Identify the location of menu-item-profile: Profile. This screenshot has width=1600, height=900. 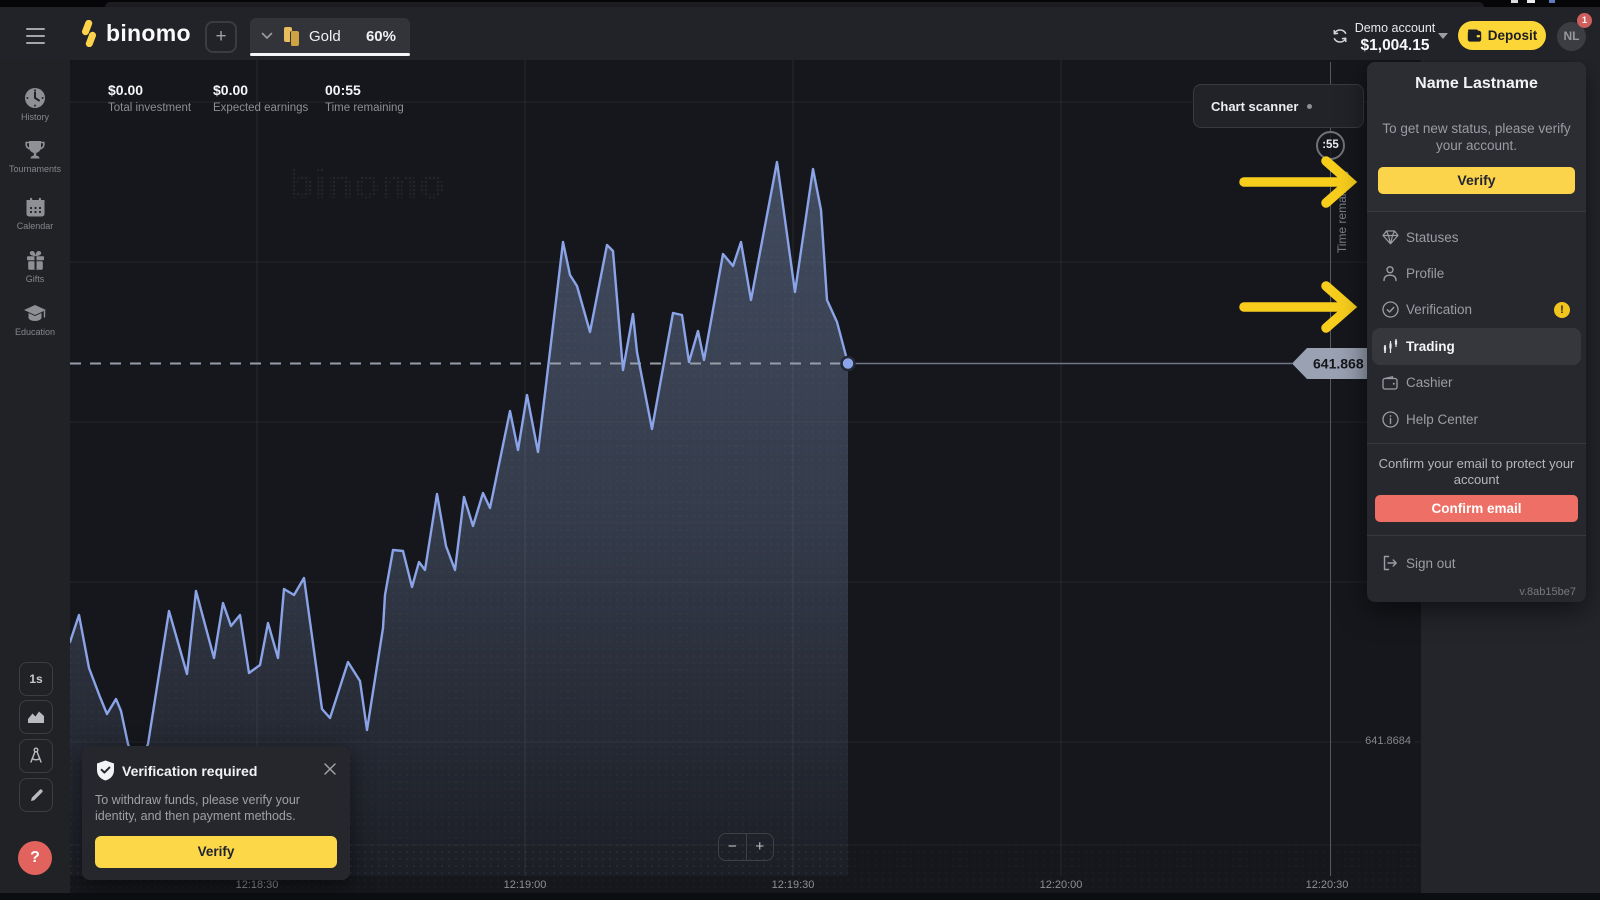
(1476, 273).